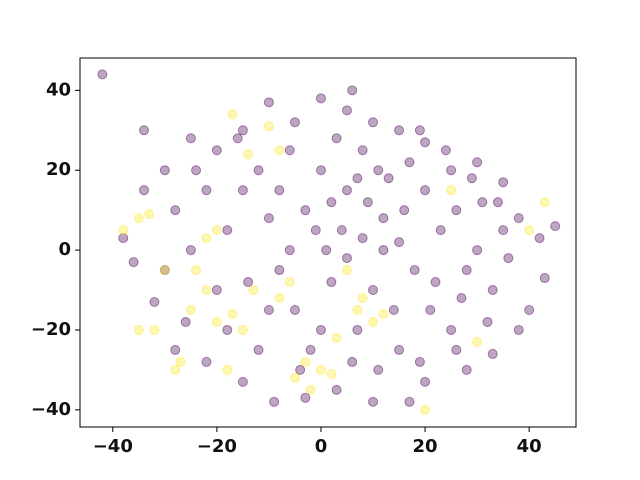  What do you see at coordinates (113, 446) in the screenshot?
I see `x-tick-label: −40` at bounding box center [113, 446].